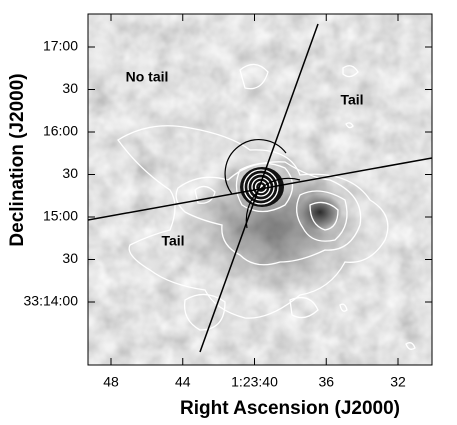  Describe the element at coordinates (60, 216) in the screenshot. I see `y-tick-label: 15:00` at that location.